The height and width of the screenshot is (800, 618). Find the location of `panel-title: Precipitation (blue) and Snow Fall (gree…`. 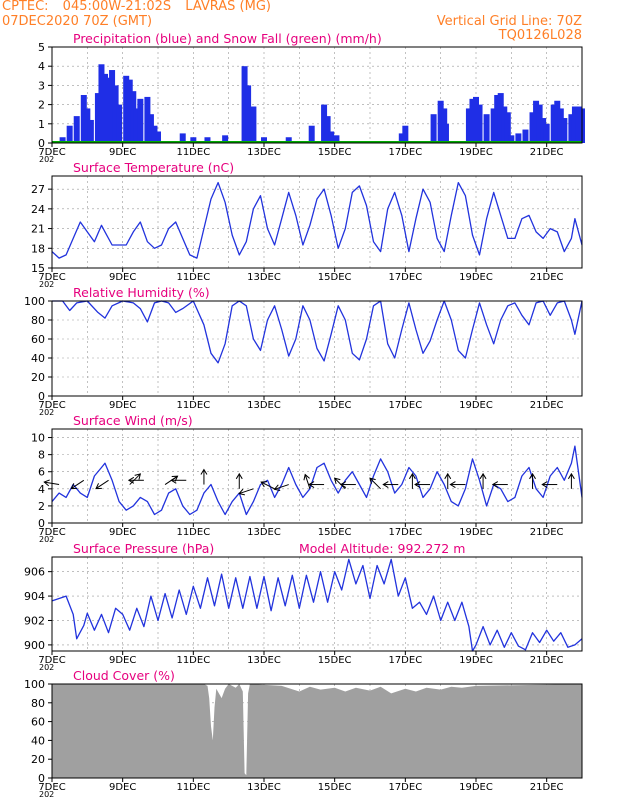

panel-title: Precipitation (blue) and Snow Fall (gree… is located at coordinates (227, 38).